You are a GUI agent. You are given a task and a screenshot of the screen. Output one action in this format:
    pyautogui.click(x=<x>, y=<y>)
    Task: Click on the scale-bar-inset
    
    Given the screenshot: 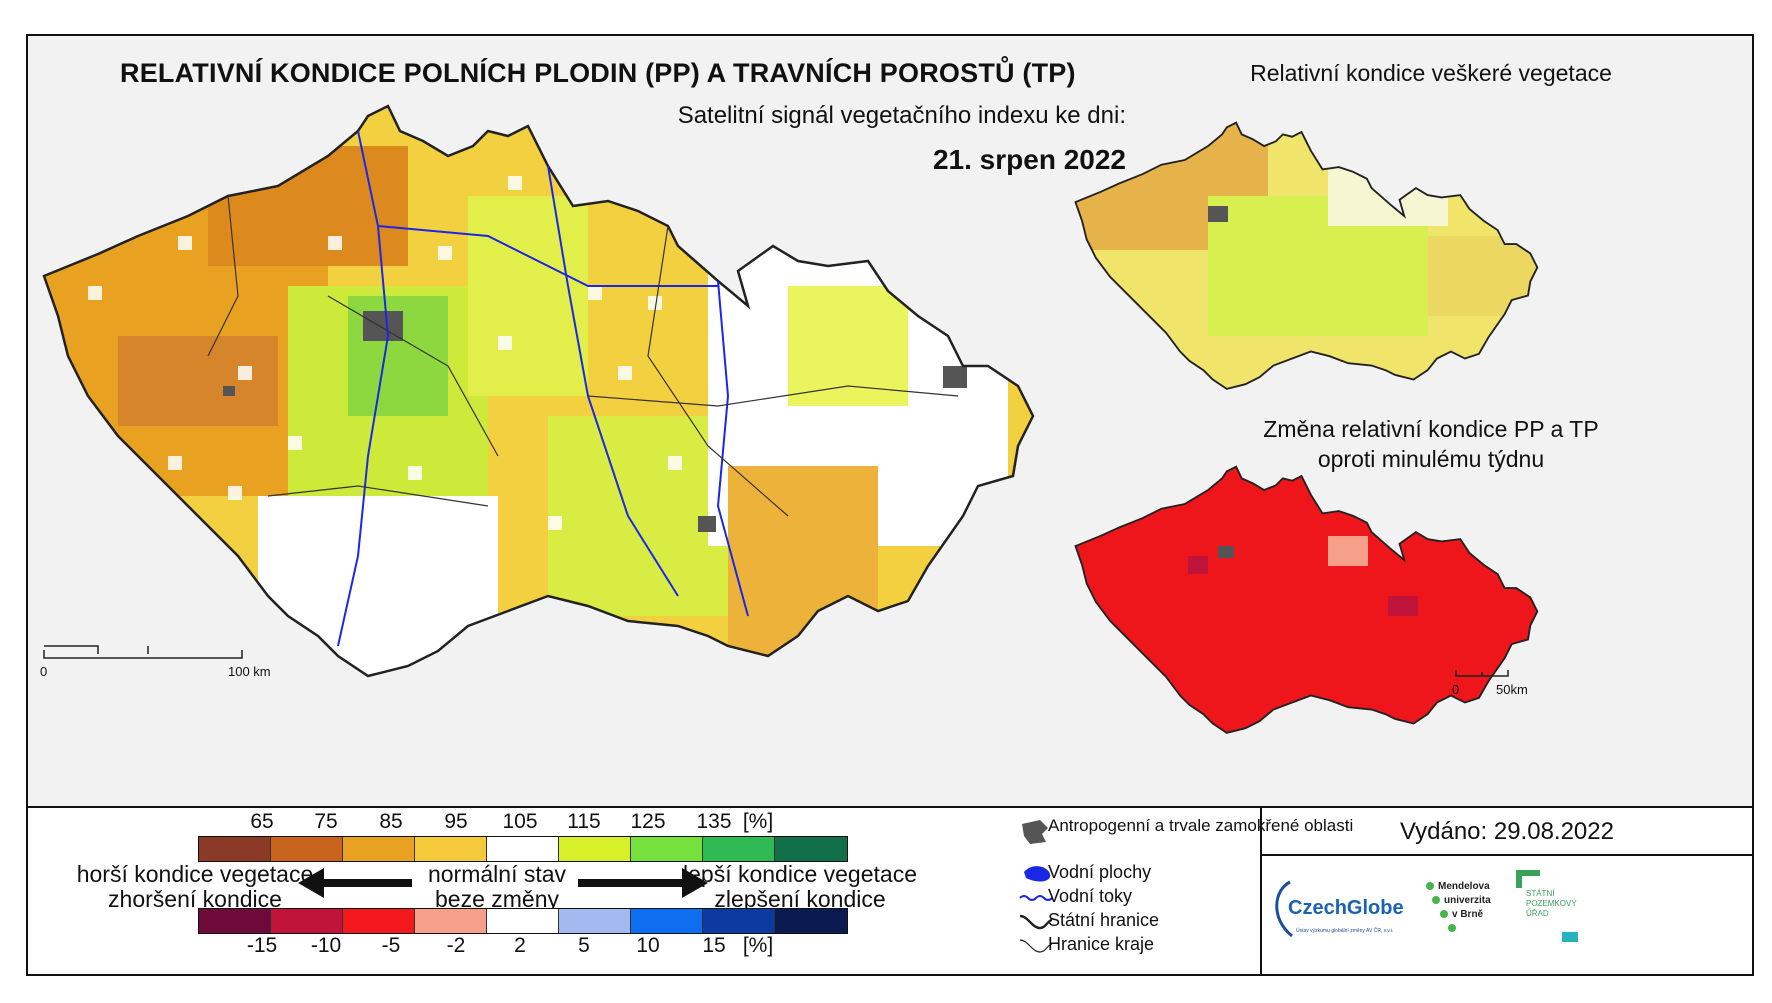 What is the action you would take?
    pyautogui.click(x=1482, y=673)
    